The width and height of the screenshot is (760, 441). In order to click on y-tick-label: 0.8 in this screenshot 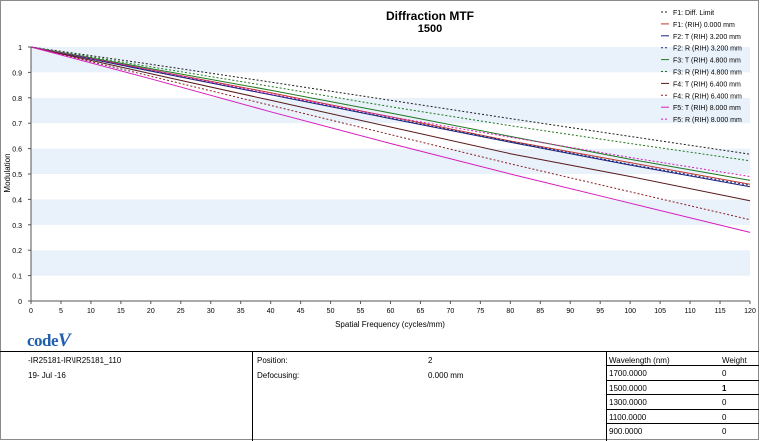, I will do `click(17, 99)`.